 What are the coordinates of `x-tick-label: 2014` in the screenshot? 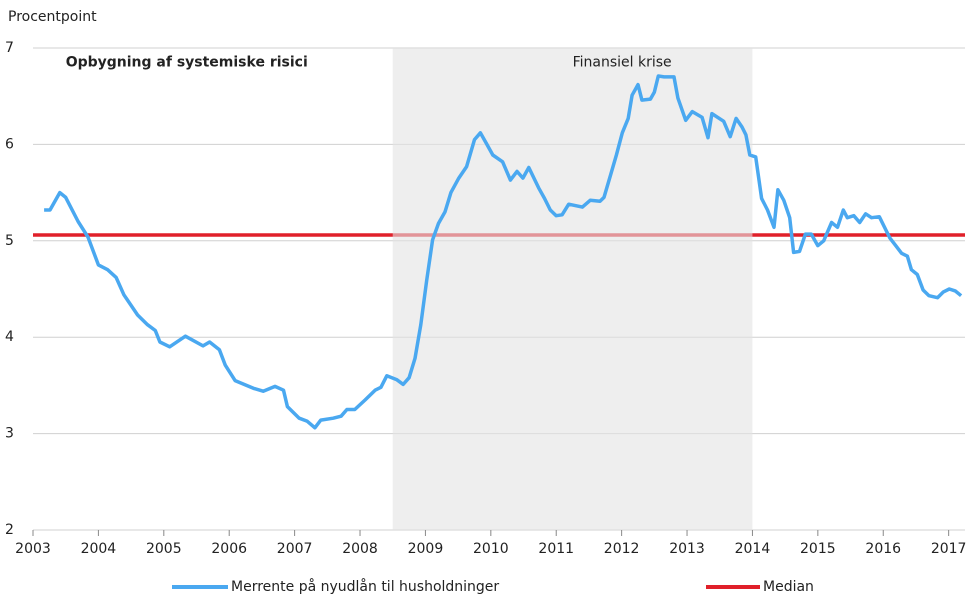 It's located at (753, 549).